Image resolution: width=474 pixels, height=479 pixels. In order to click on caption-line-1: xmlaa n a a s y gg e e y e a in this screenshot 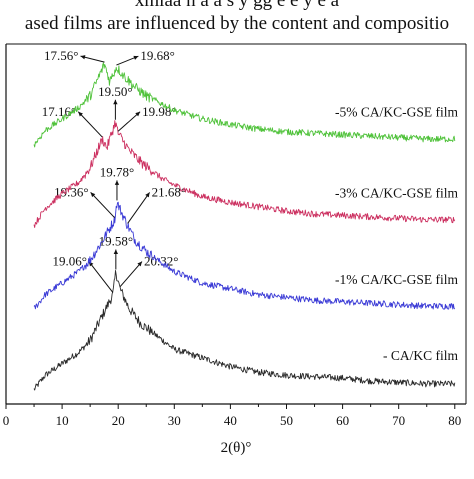, I will do `click(237, 5)`.